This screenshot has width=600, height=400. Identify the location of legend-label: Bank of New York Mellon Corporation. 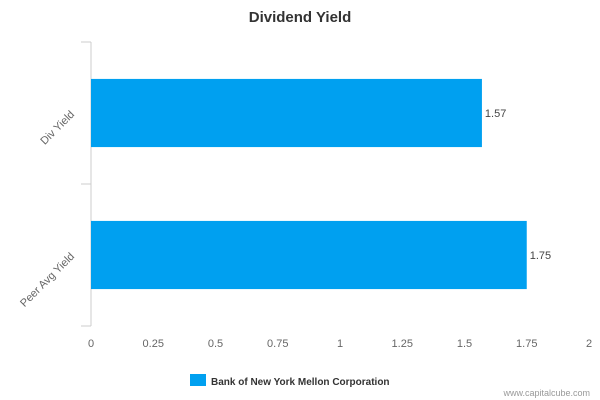
(300, 382).